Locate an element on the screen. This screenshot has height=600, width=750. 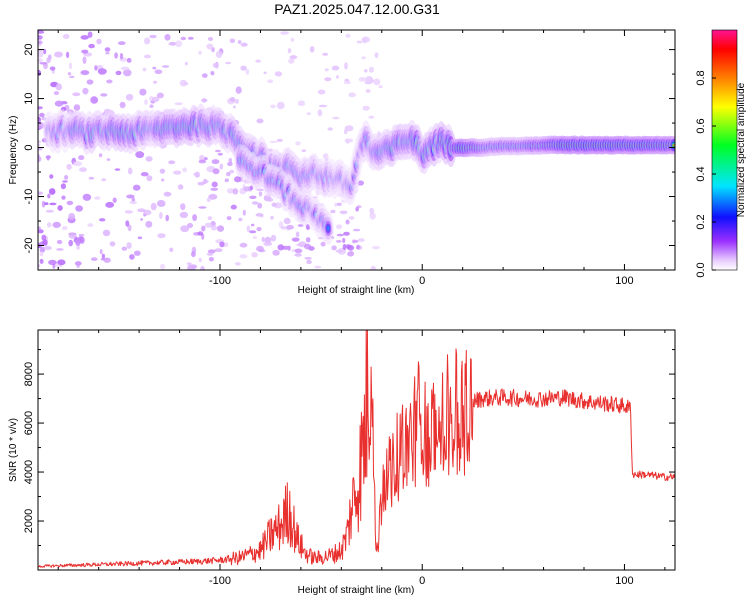
colorbar-tick-label: 0.6 is located at coordinates (701, 125).